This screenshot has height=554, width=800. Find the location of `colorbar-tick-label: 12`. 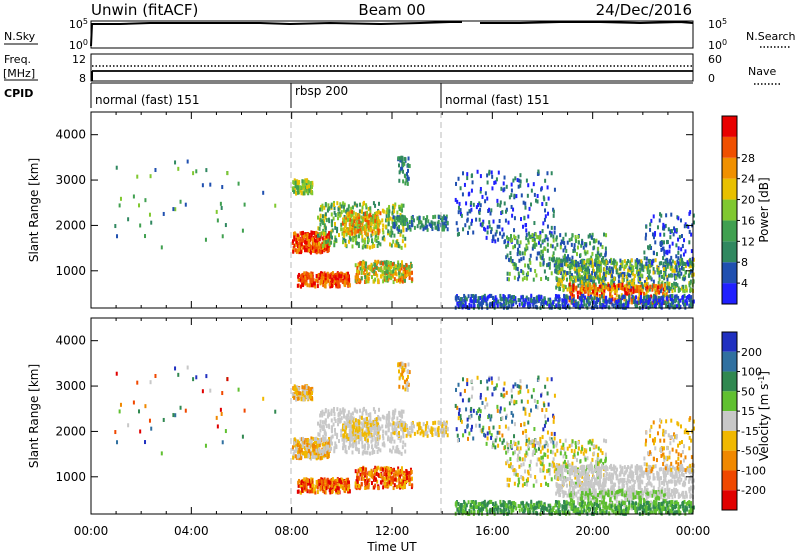

colorbar-tick-label: 12 is located at coordinates (748, 241).